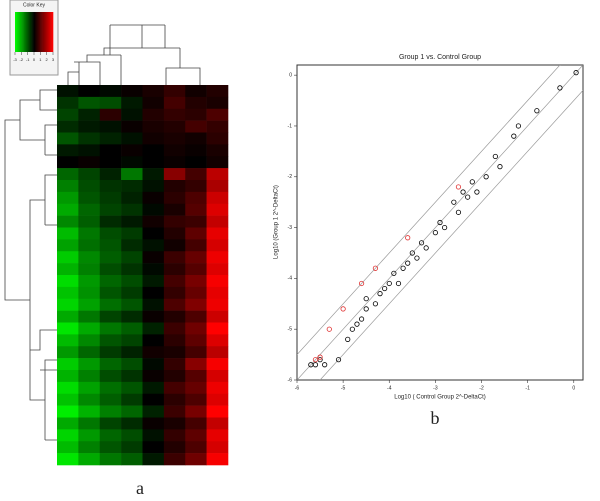 This screenshot has height=501, width=600. Describe the element at coordinates (440, 398) in the screenshot. I see `x-axis-label: Log10 ( Control Group 2^-DeltaCt)` at that location.